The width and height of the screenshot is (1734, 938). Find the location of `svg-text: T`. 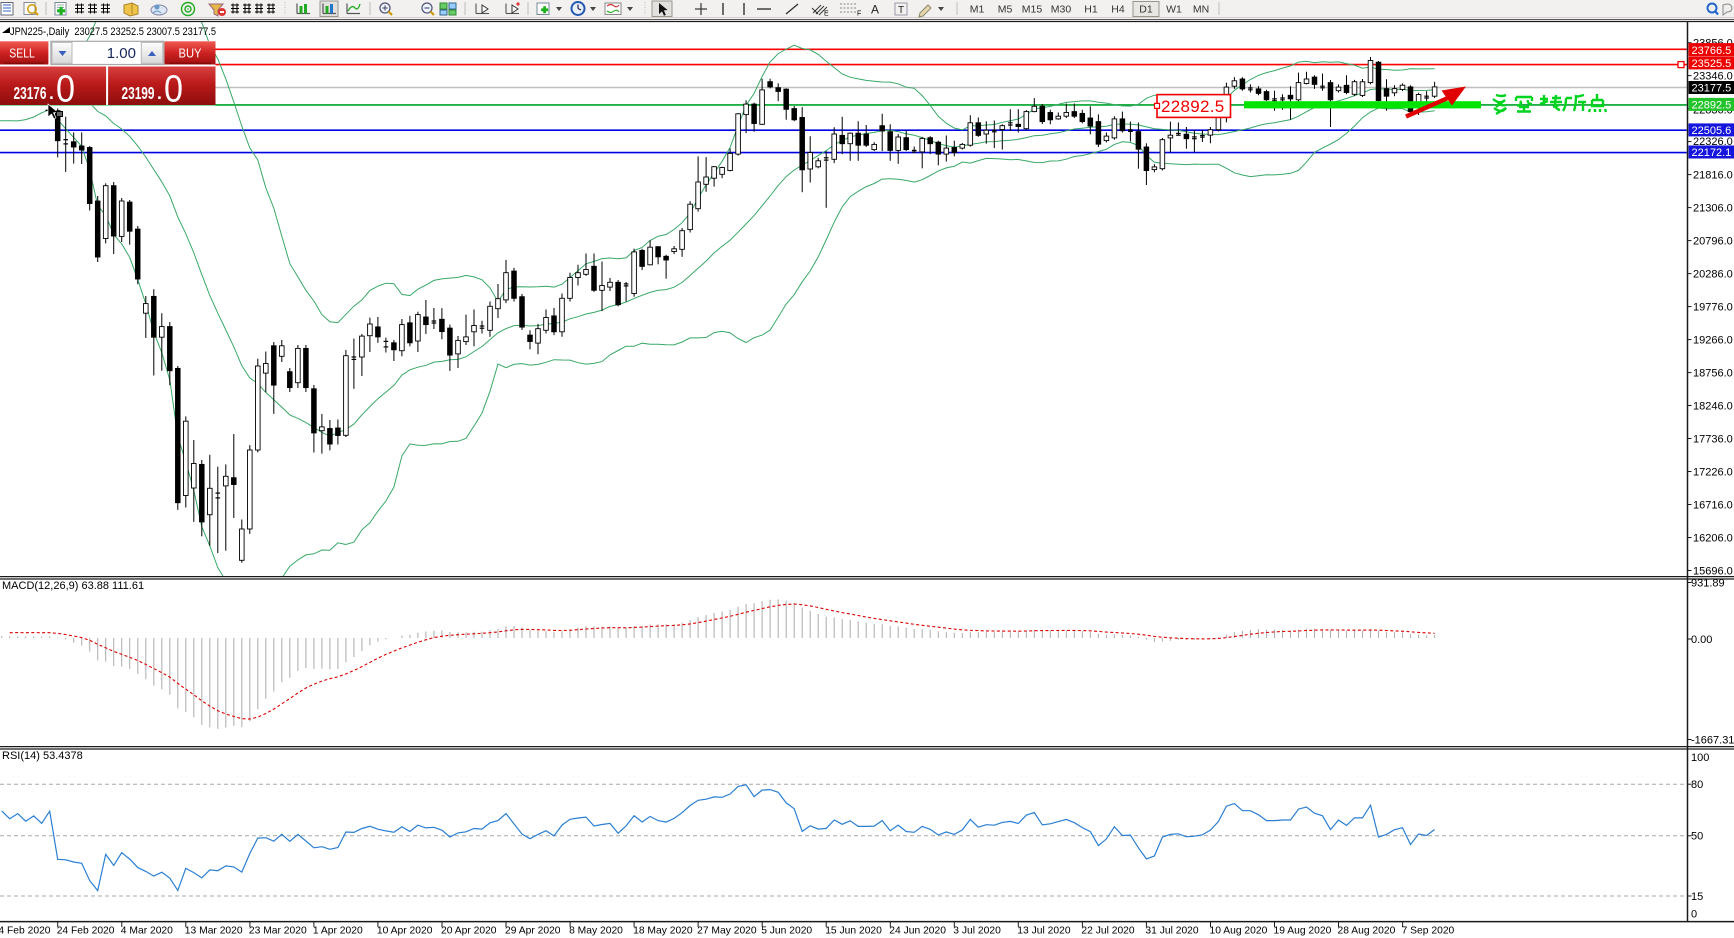

svg-text: T is located at coordinates (901, 10).